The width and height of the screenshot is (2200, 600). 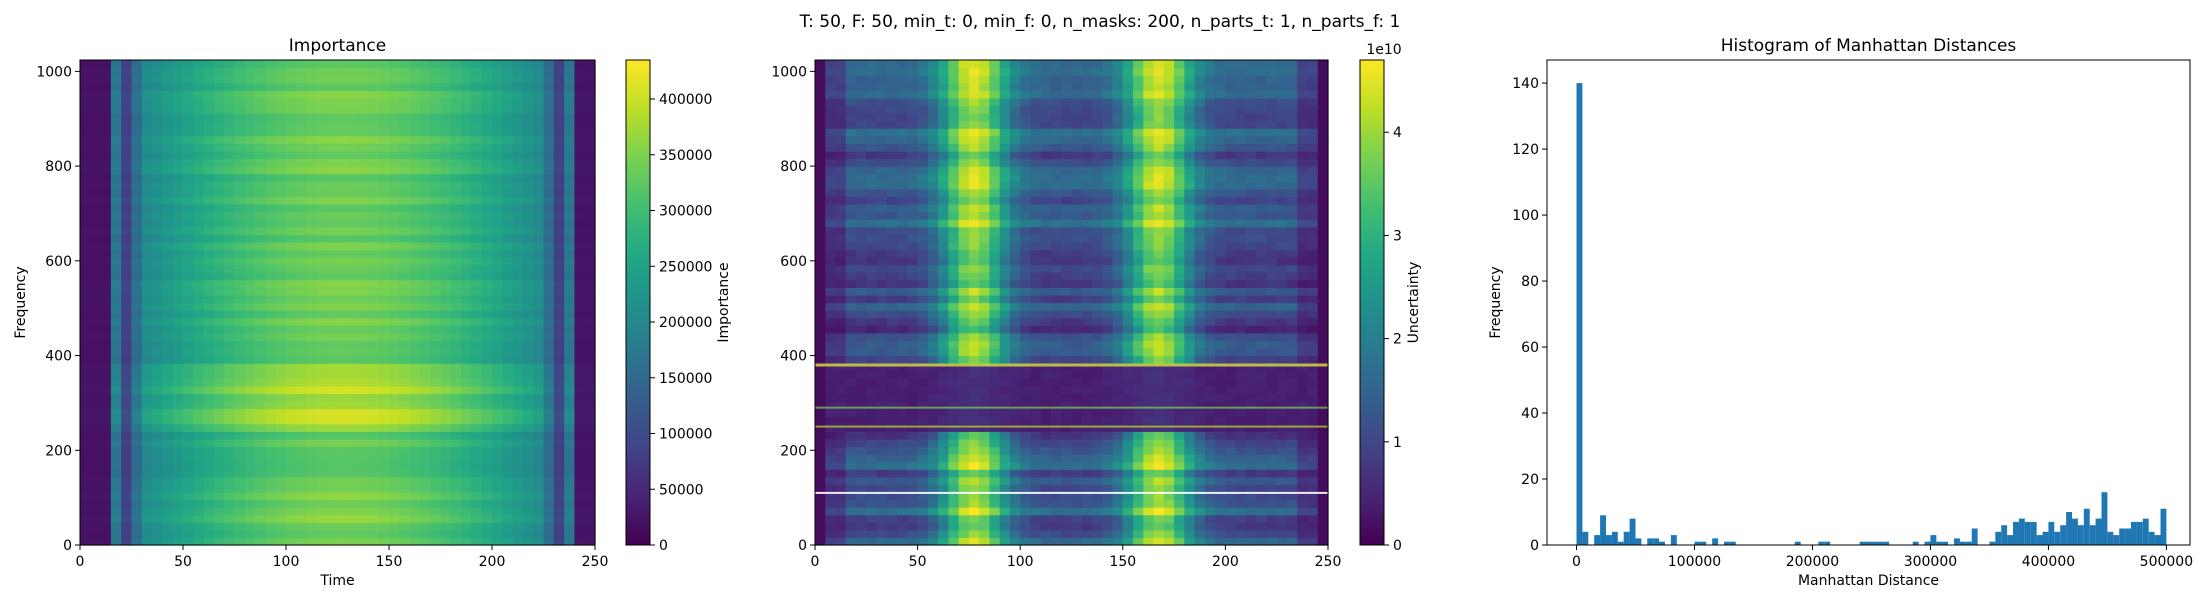 What do you see at coordinates (80, 562) in the screenshot?
I see `x-tick-label: 0` at bounding box center [80, 562].